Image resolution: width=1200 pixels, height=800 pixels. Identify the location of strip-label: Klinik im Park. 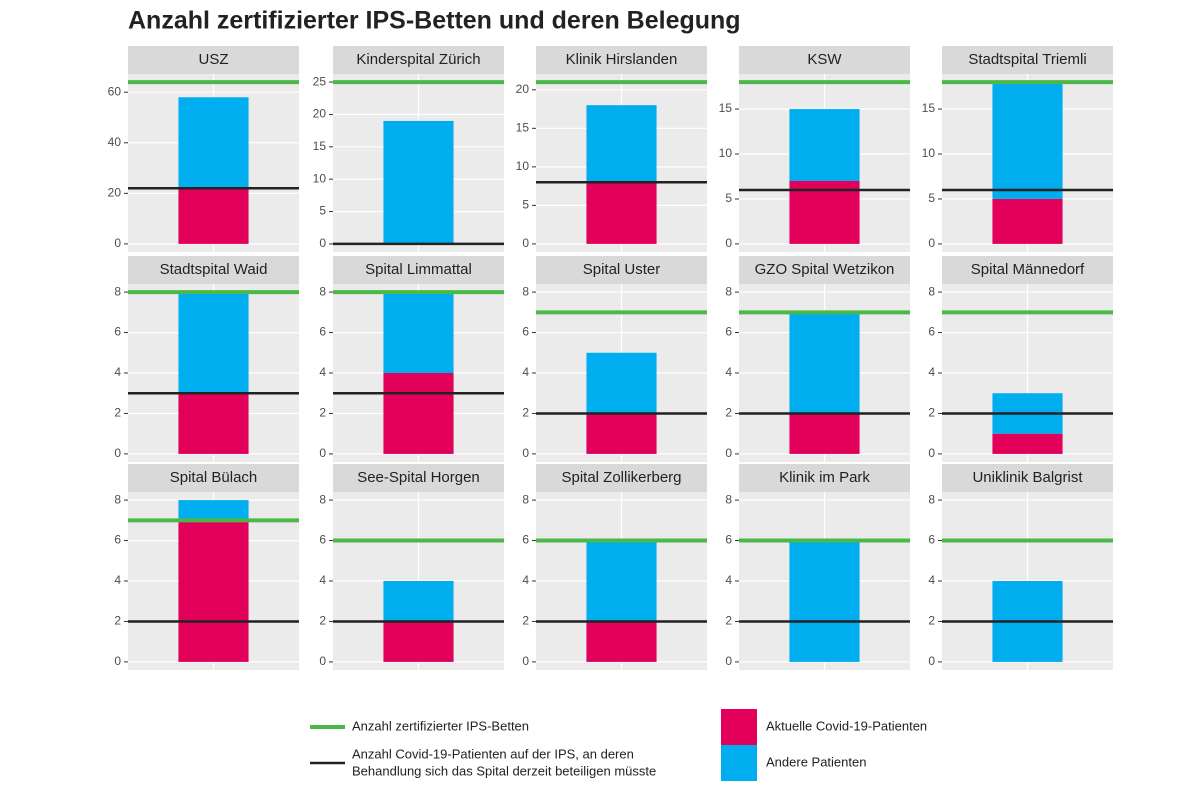
(824, 477).